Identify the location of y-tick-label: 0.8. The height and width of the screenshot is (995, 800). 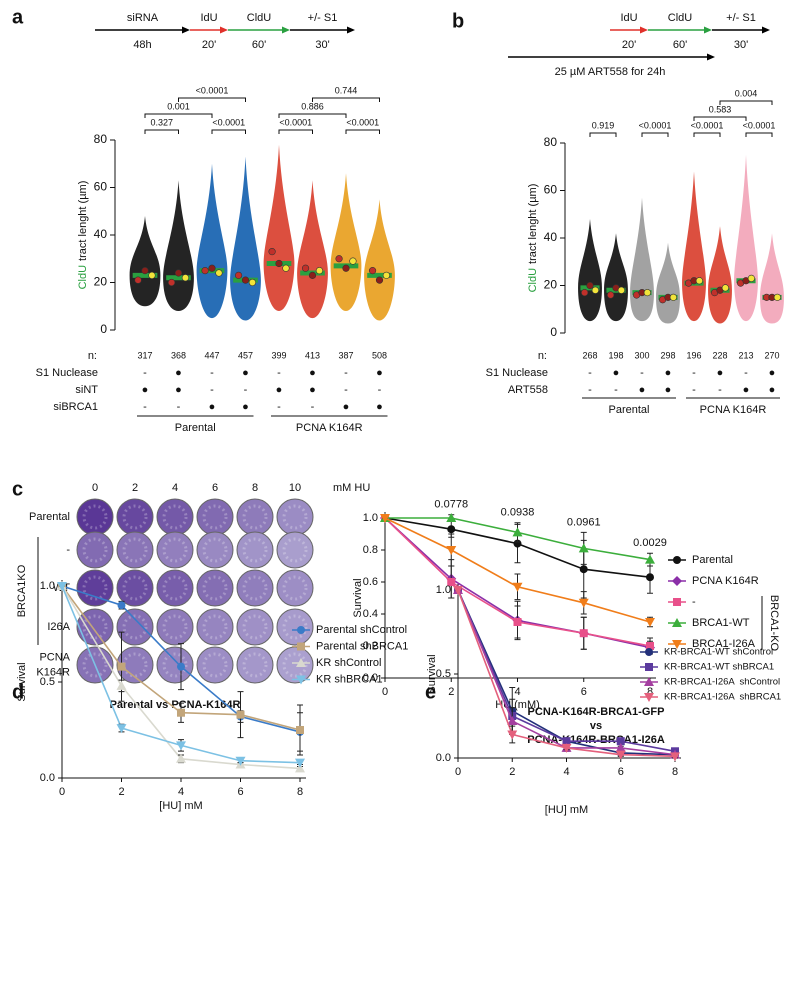
(370, 550).